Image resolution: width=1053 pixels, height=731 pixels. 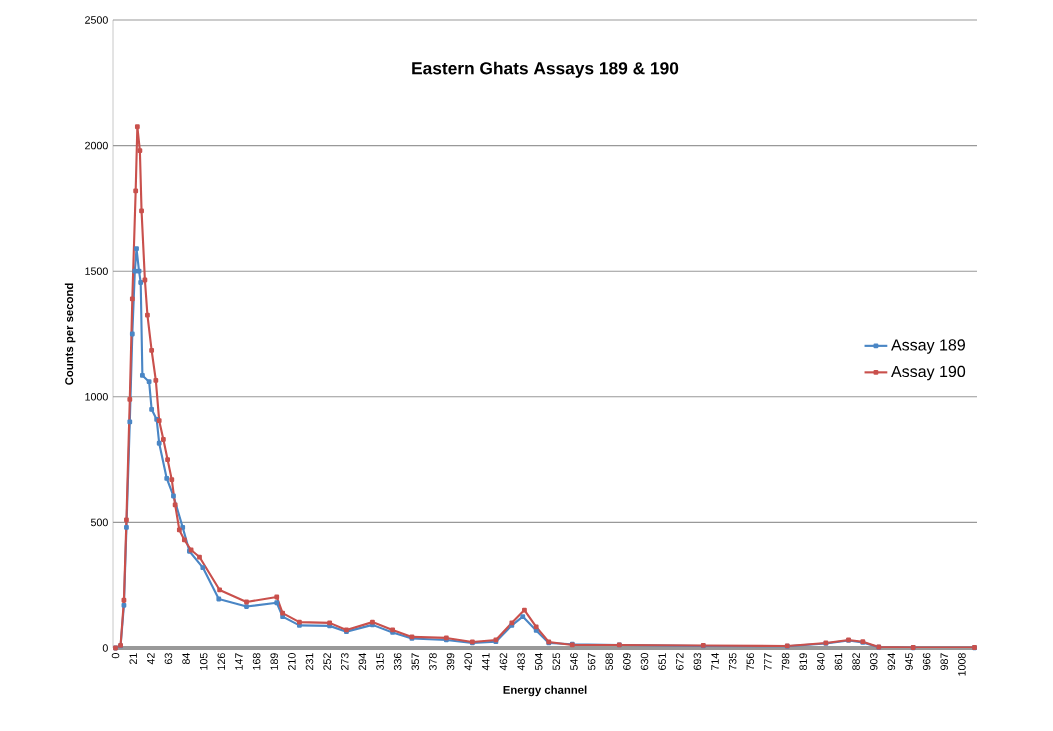 I want to click on x-tick-label: 189, so click(x=274, y=661).